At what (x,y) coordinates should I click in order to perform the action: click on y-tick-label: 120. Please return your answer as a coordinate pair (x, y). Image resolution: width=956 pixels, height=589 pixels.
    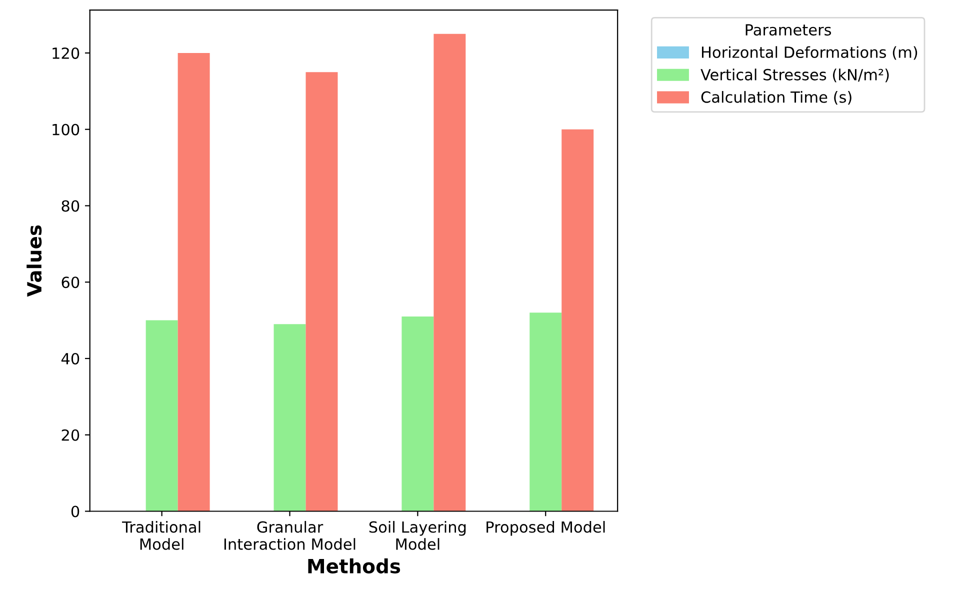
    Looking at the image, I should click on (66, 53).